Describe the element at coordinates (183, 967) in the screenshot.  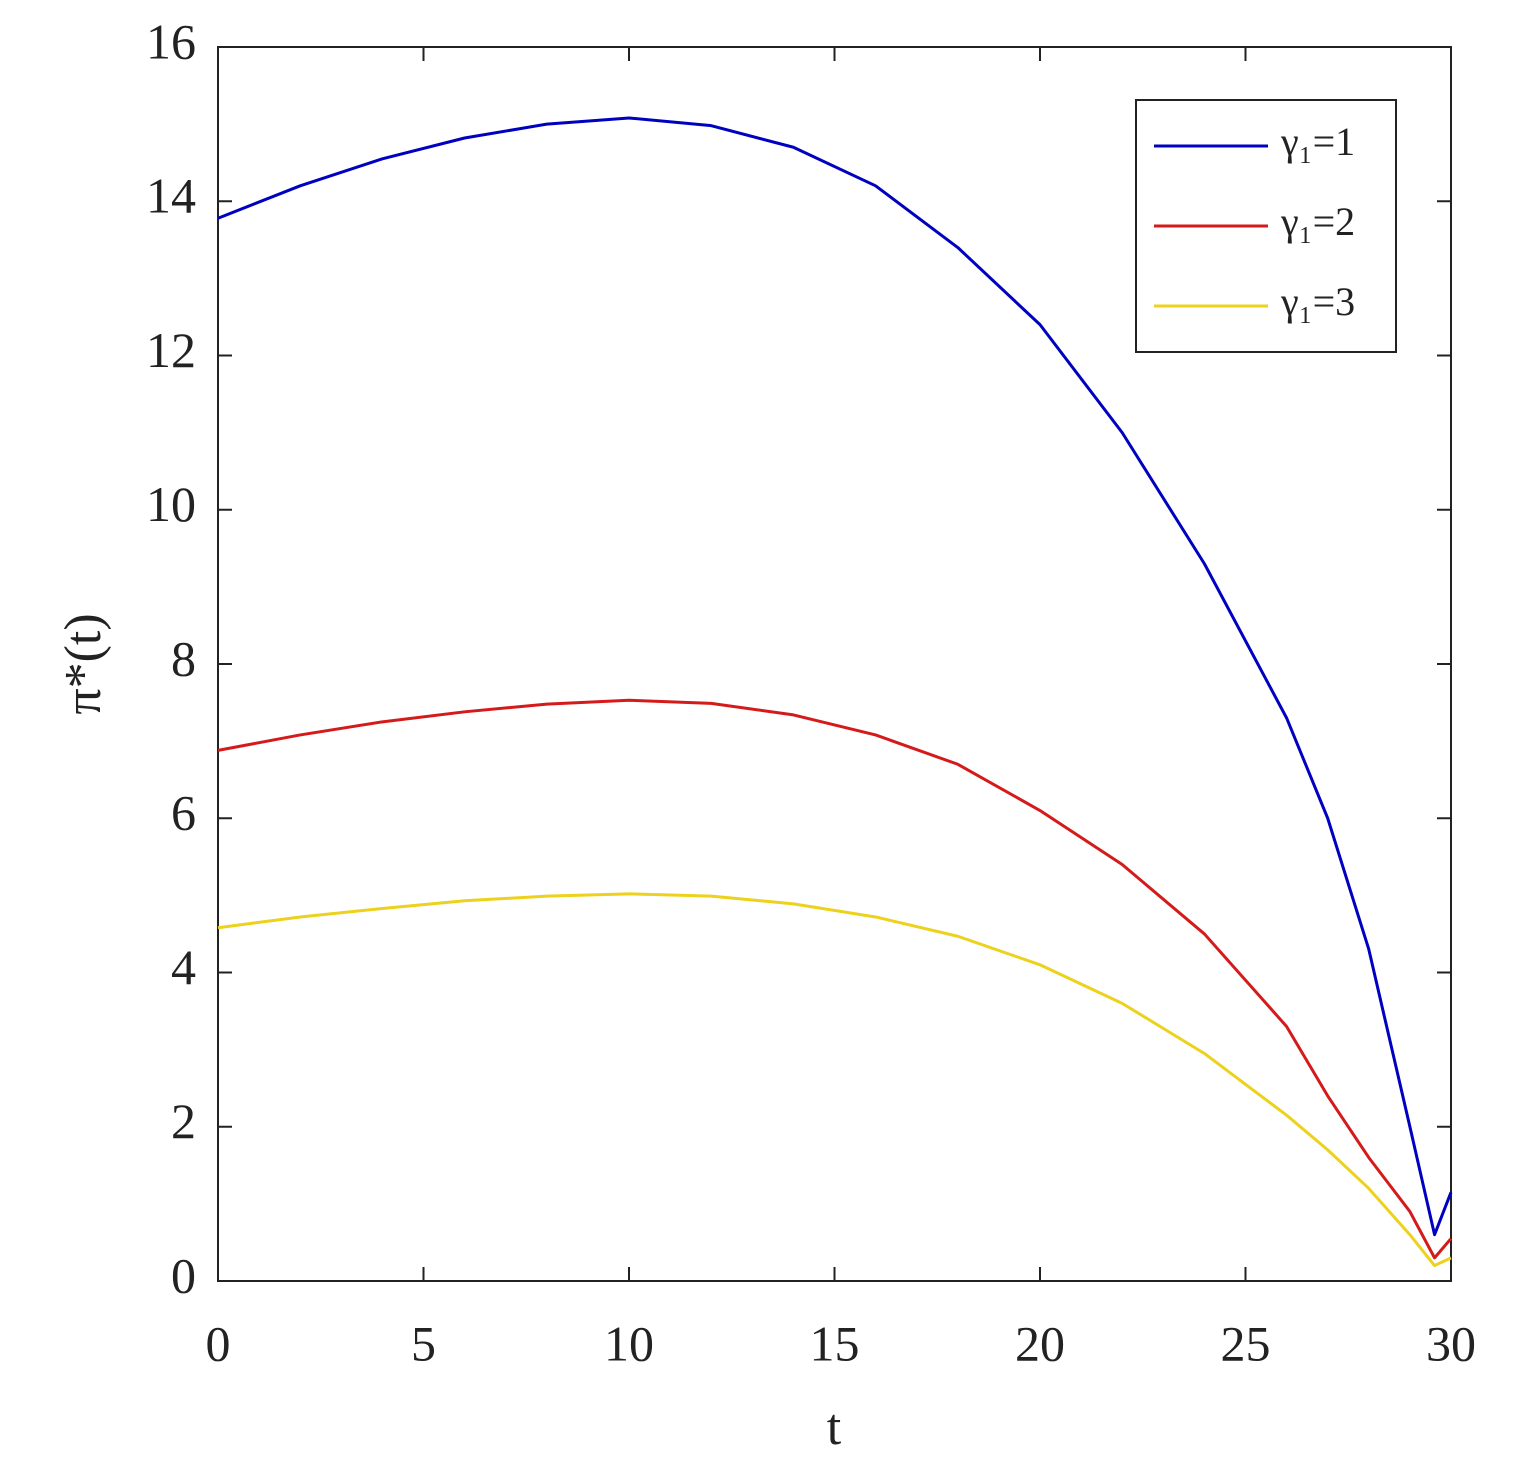
I see `y-tick-label: 4` at that location.